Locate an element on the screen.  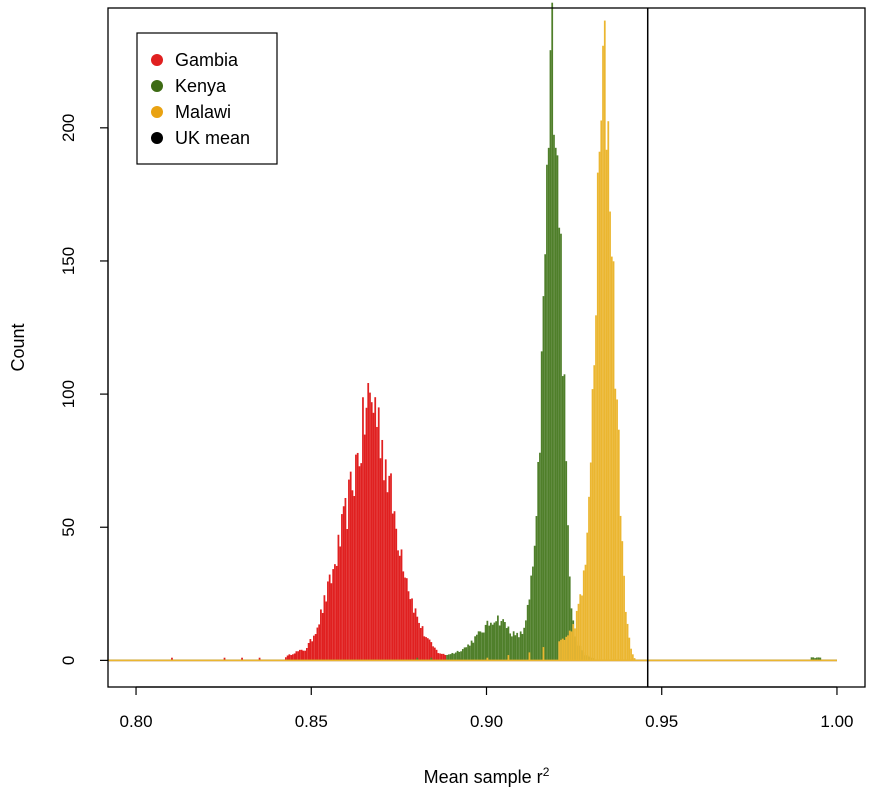
y-tick-label: 50 is located at coordinates (68, 527).